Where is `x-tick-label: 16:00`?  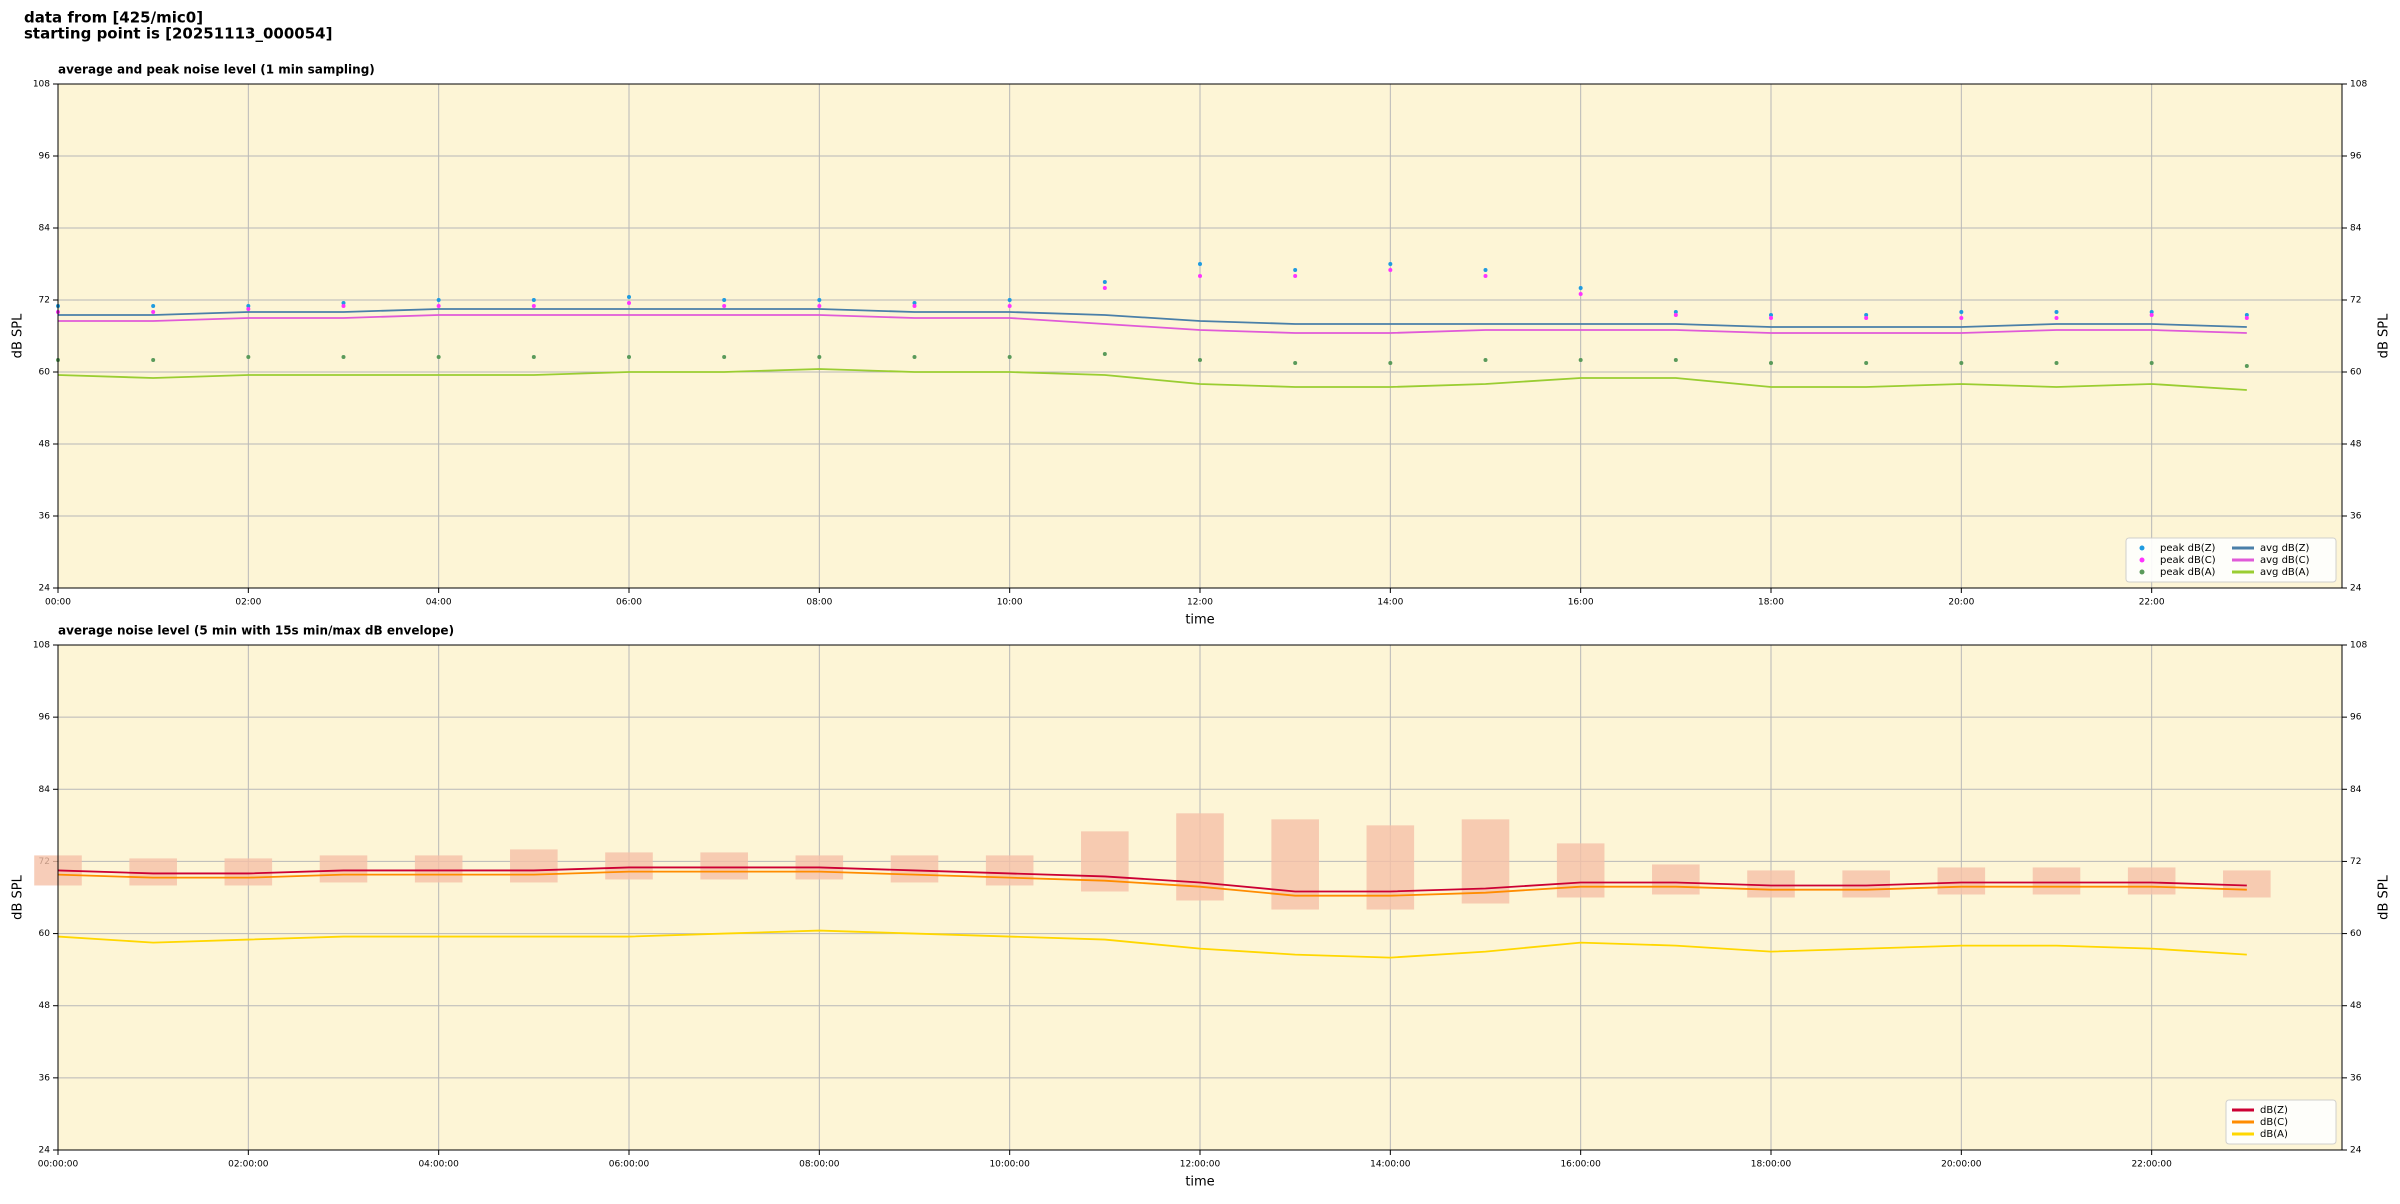
x-tick-label: 16:00 is located at coordinates (1581, 603).